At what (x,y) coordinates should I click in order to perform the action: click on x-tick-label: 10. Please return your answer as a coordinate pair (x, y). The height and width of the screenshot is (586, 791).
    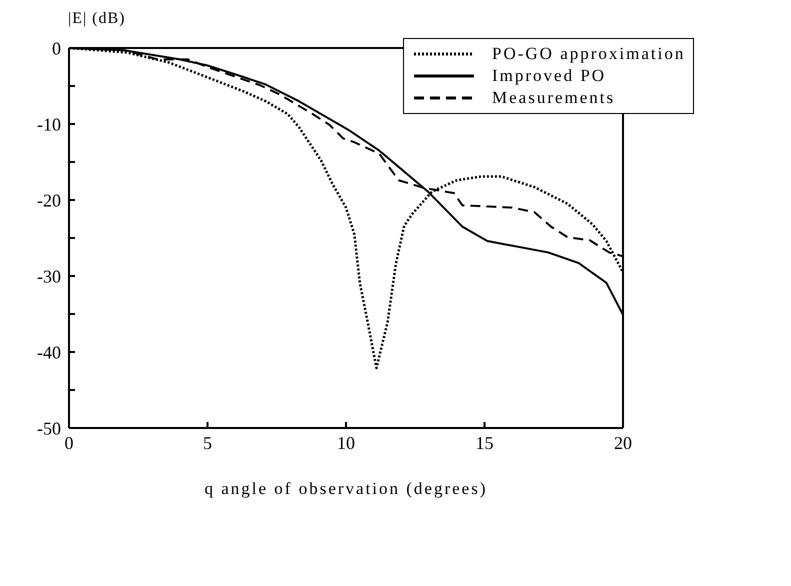
    Looking at the image, I should click on (346, 442).